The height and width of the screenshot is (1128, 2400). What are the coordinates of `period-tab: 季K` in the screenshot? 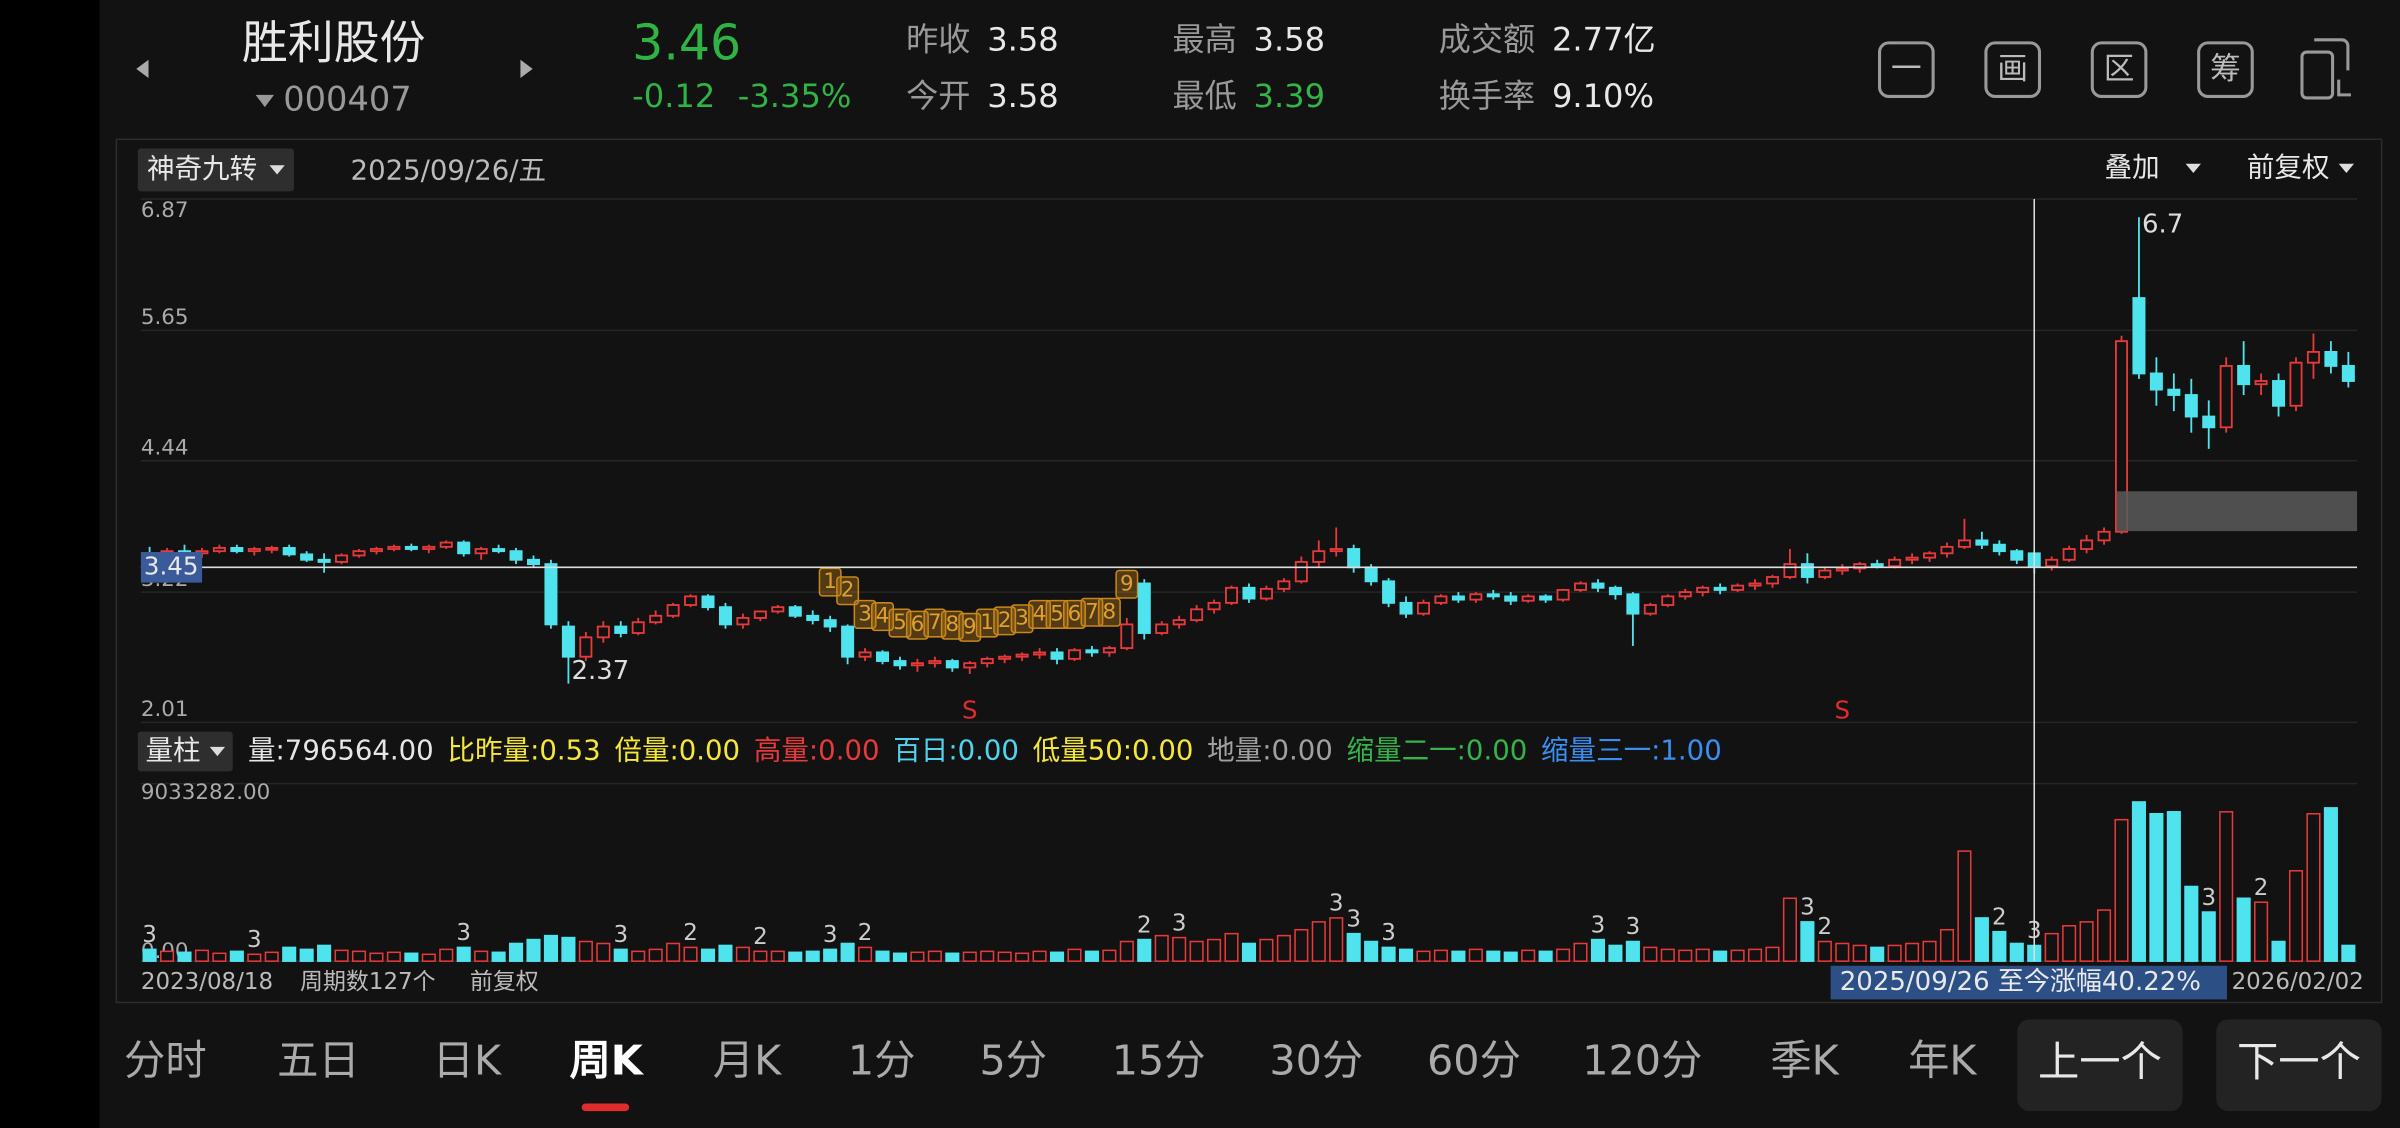 It's located at (1804, 1061).